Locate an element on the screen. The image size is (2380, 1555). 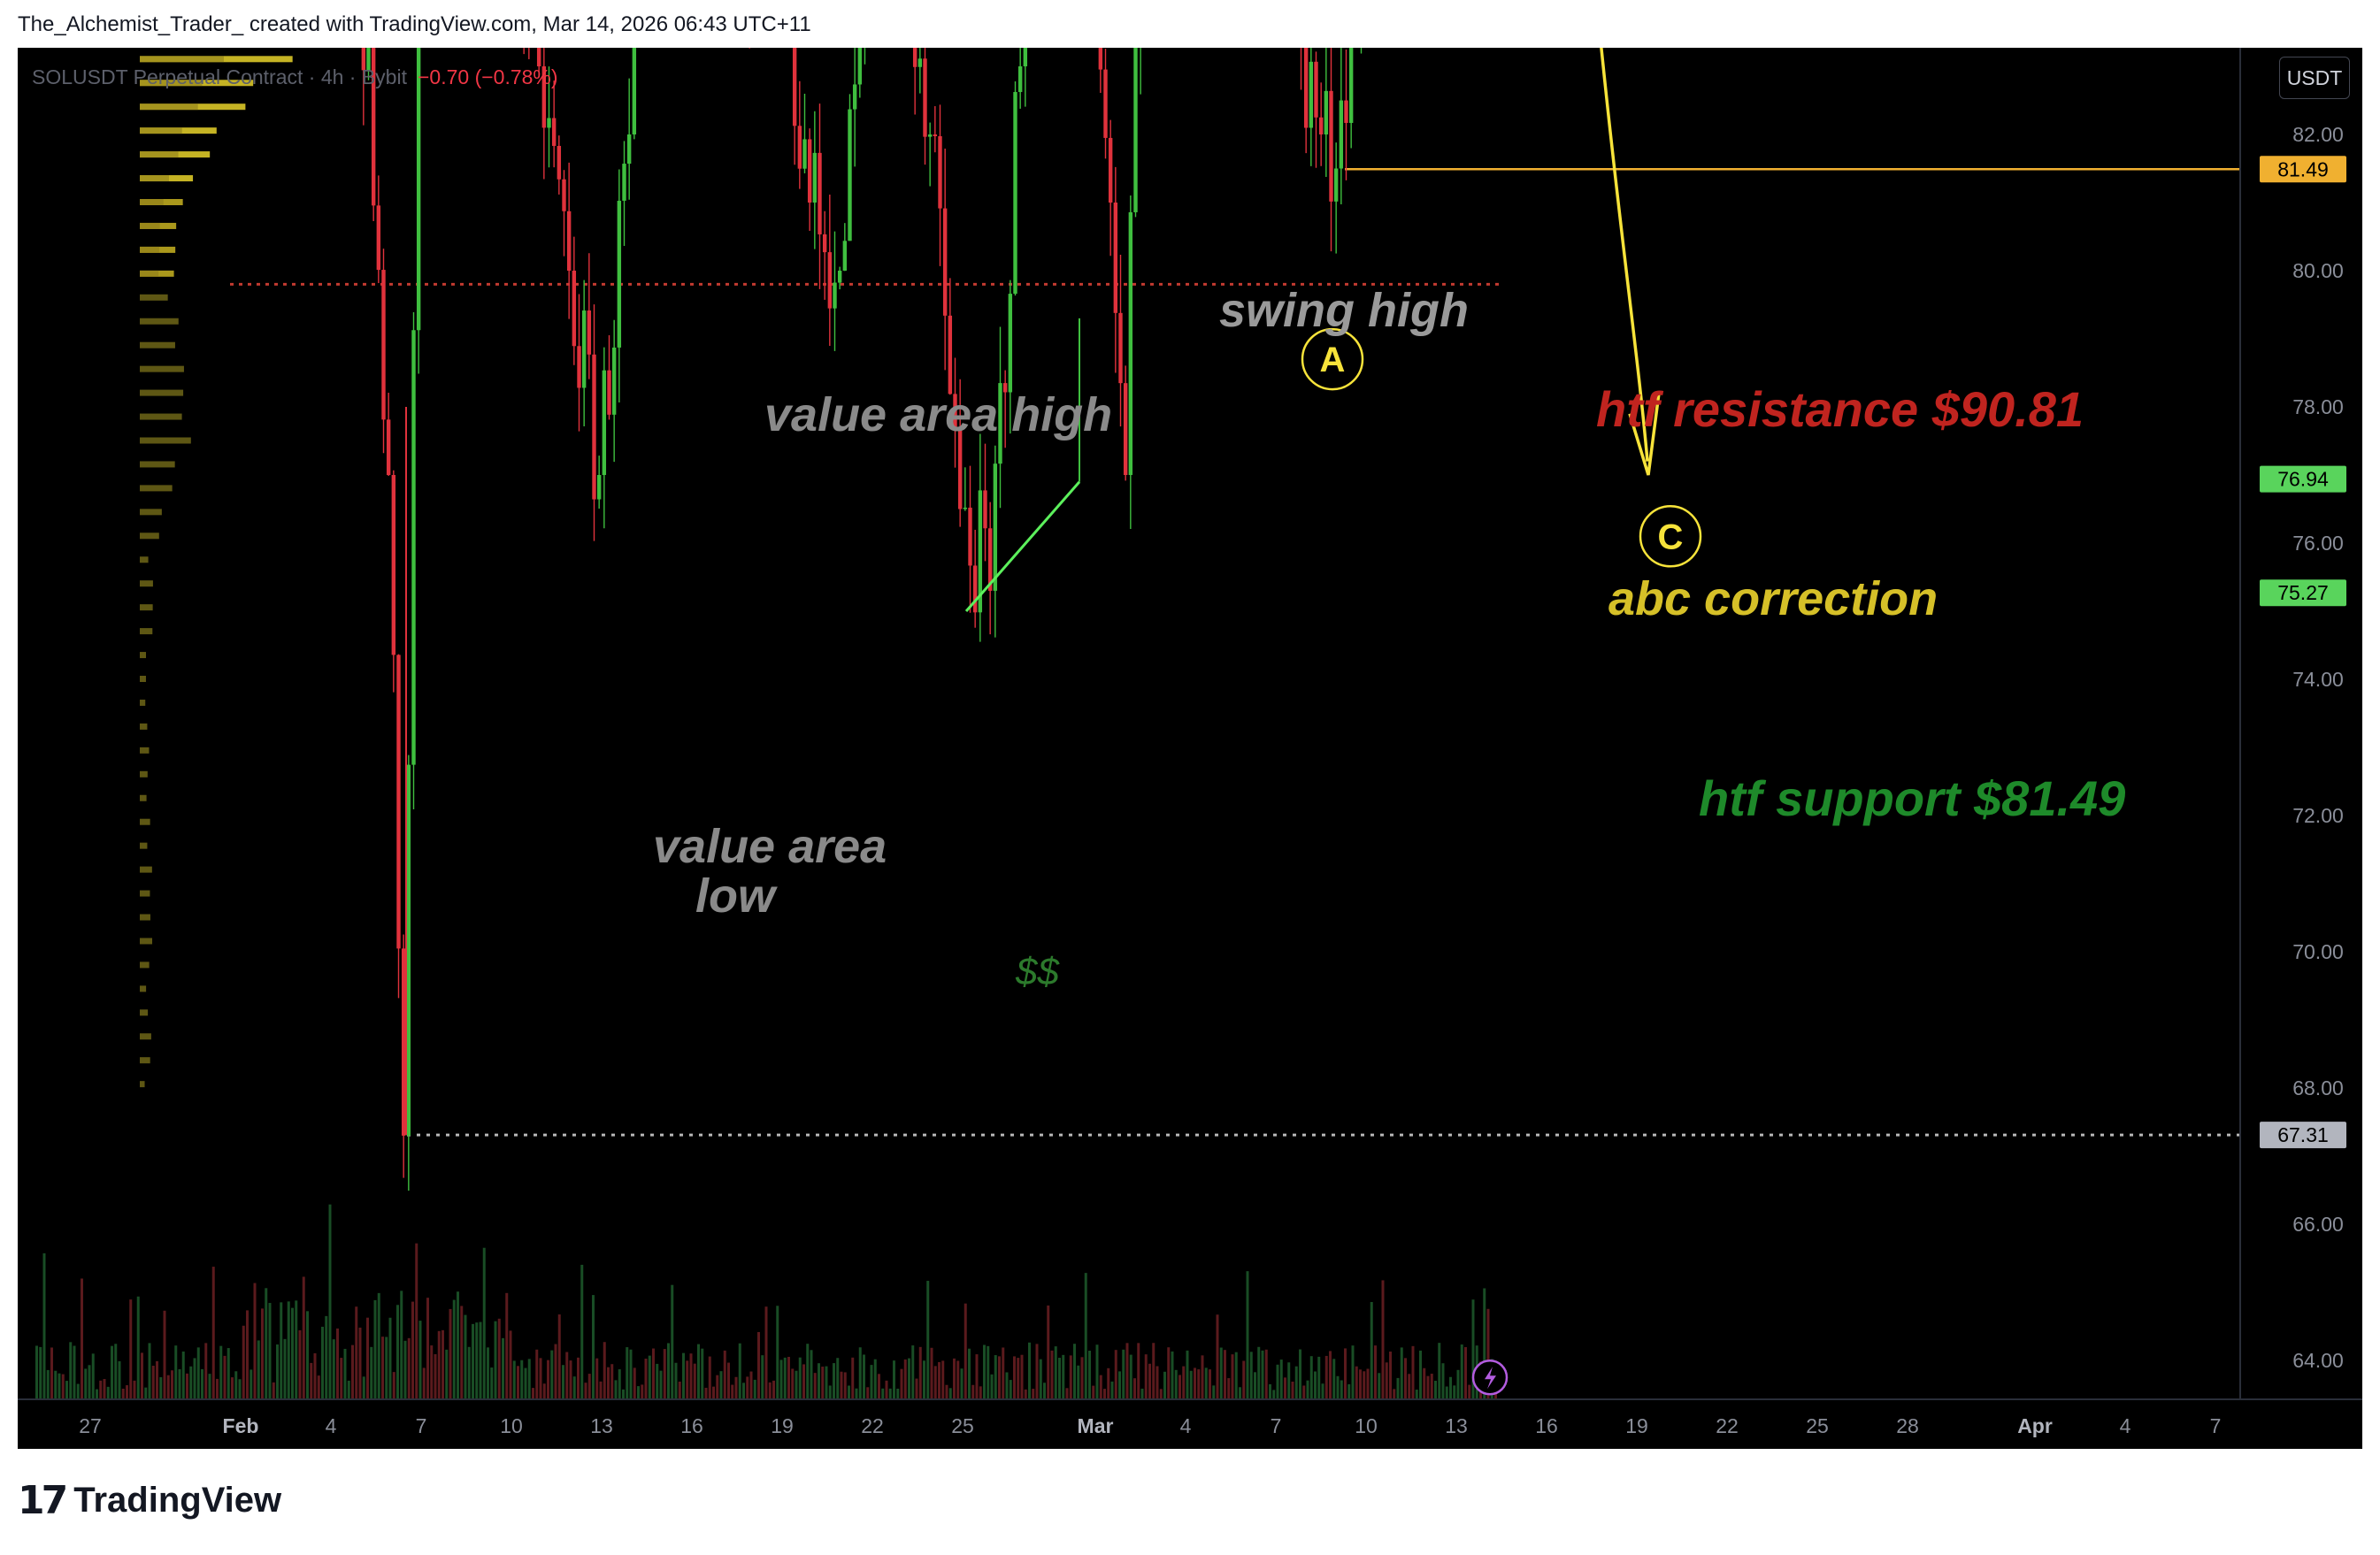
value-area-low-label-line2: low is located at coordinates (735, 896).